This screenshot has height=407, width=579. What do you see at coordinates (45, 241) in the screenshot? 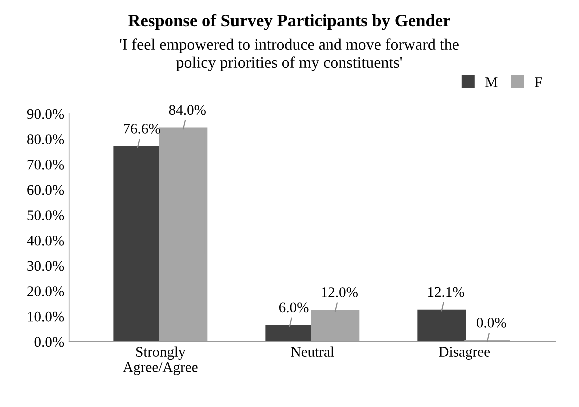
I see `y-tick-label: 40.0%` at bounding box center [45, 241].